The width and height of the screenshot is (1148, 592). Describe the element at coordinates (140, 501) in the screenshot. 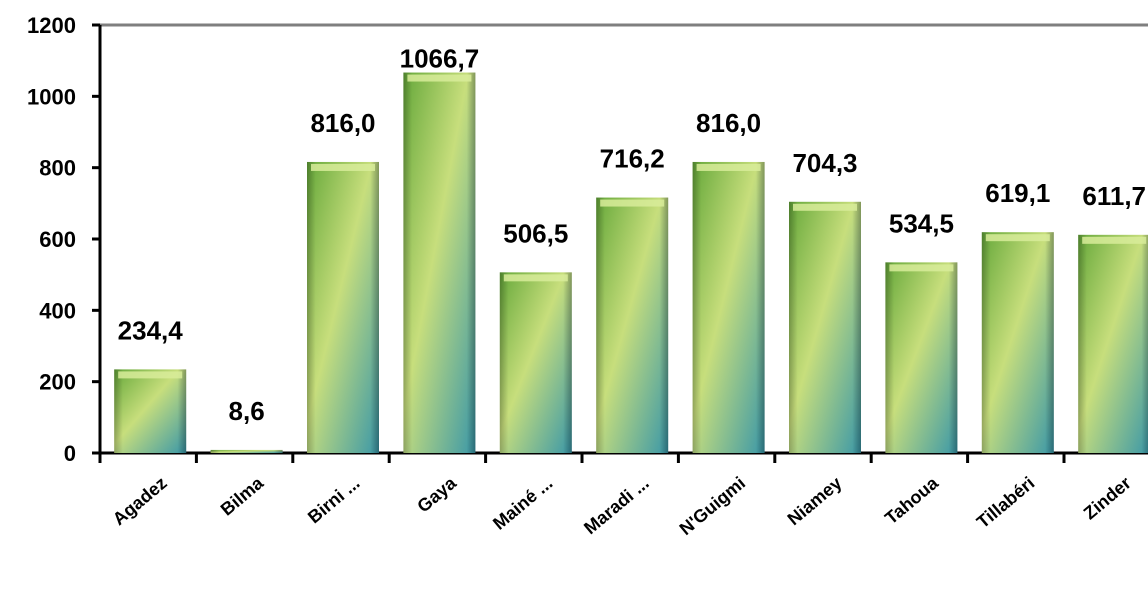

I see `category-label: Agadez` at that location.